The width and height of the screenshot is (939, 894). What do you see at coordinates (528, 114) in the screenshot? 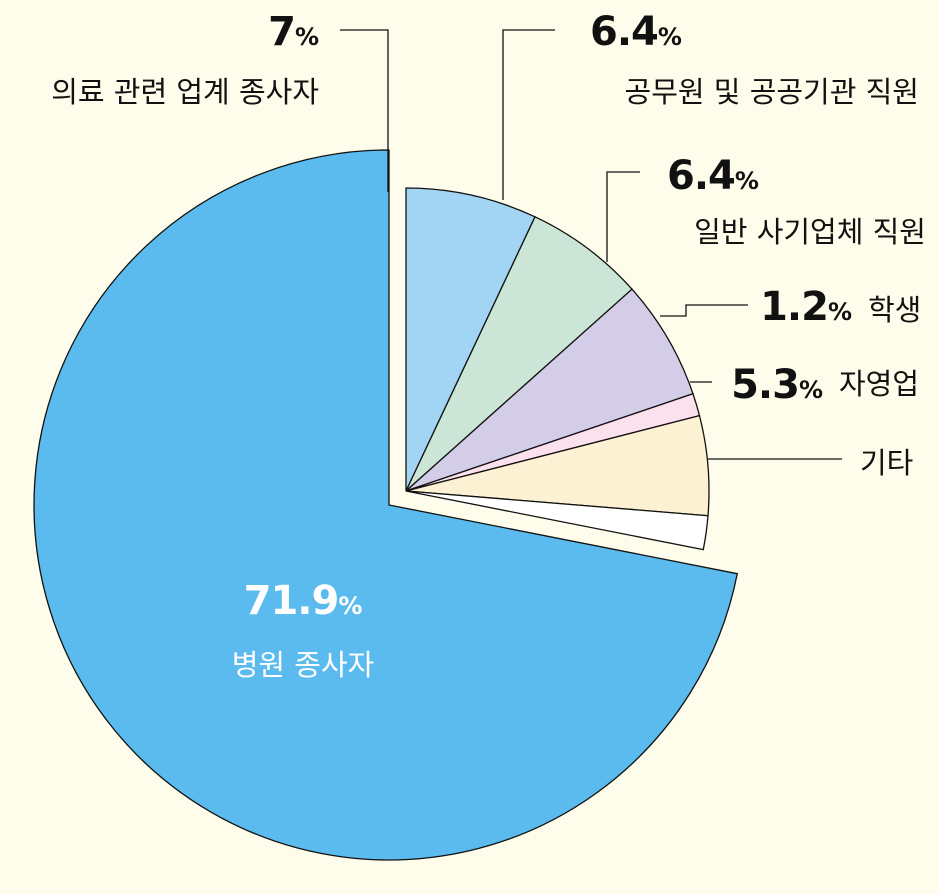
I see `leader-public` at bounding box center [528, 114].